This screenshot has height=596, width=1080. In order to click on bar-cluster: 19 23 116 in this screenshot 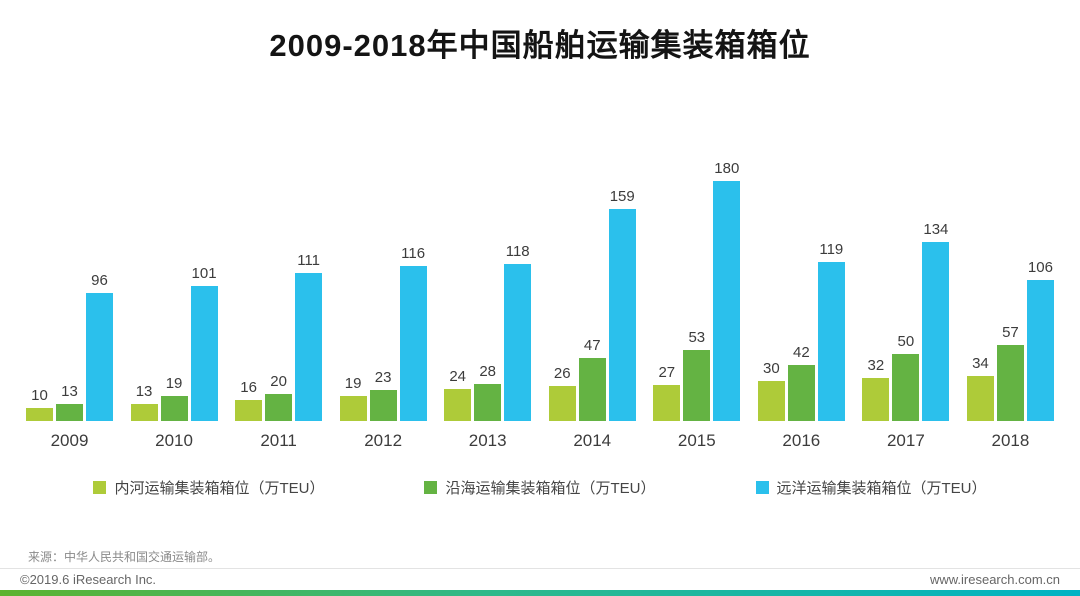, I will do `click(383, 281)`.